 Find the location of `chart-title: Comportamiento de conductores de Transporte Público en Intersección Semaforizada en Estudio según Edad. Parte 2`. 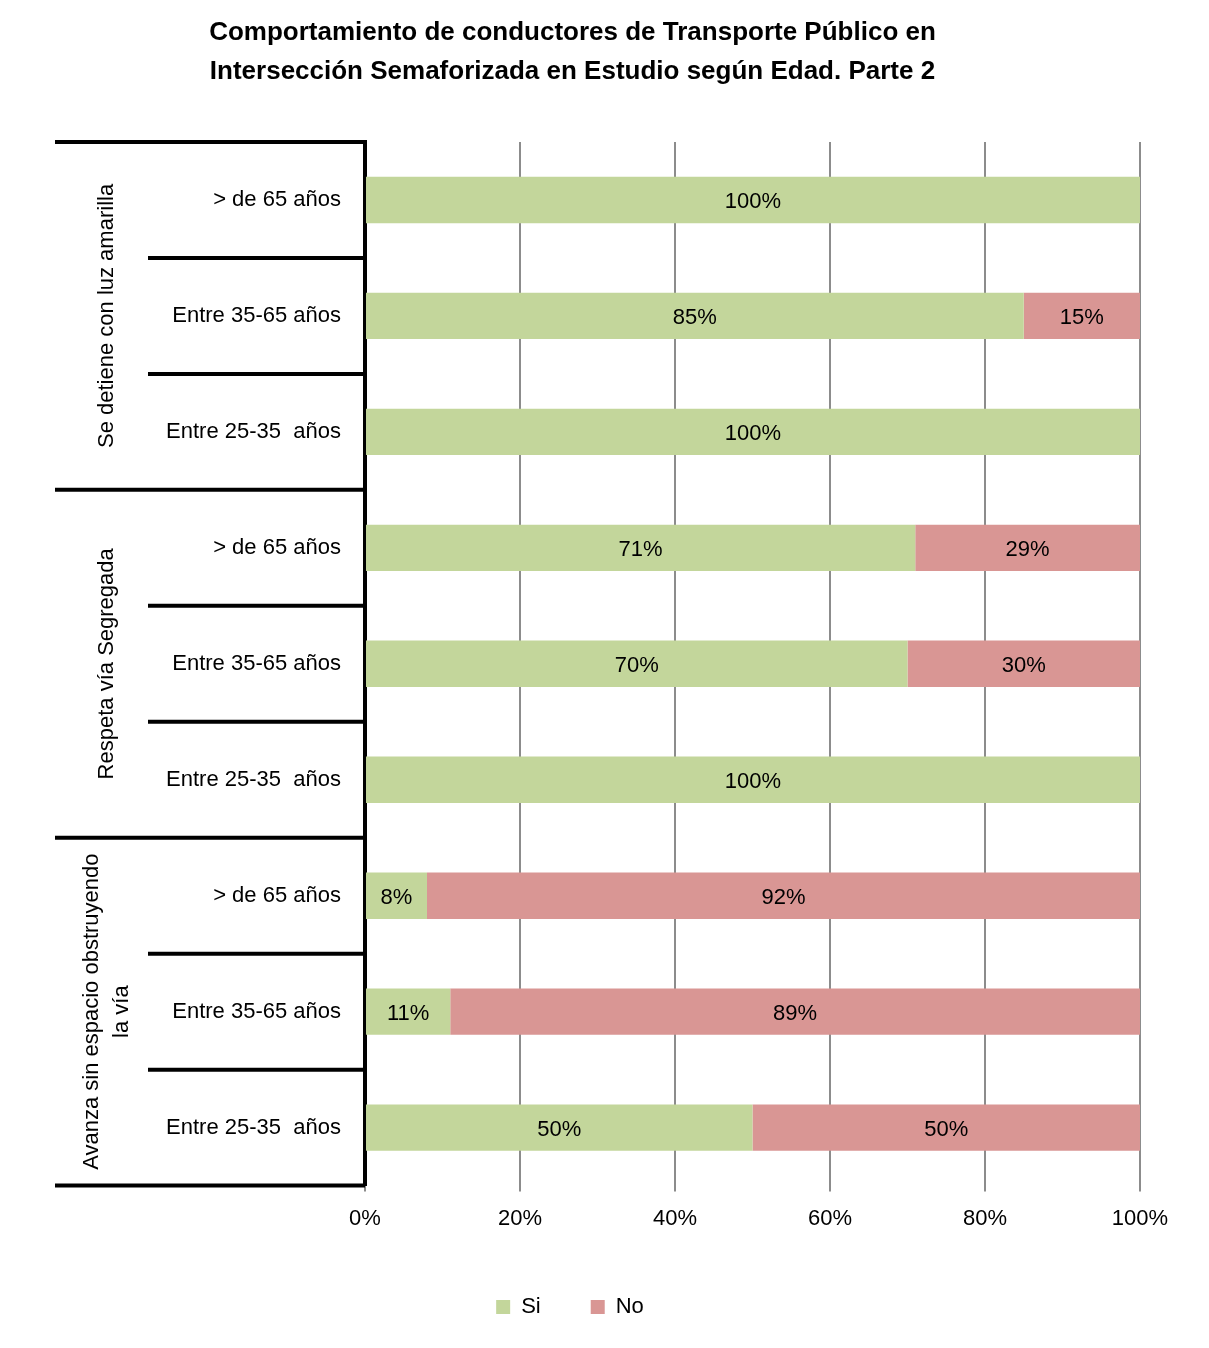

chart-title: Comportamiento de conductores de Transporte Público en Intersección Semaforizada en Estudio según Edad. Parte 2 is located at coordinates (572, 51).